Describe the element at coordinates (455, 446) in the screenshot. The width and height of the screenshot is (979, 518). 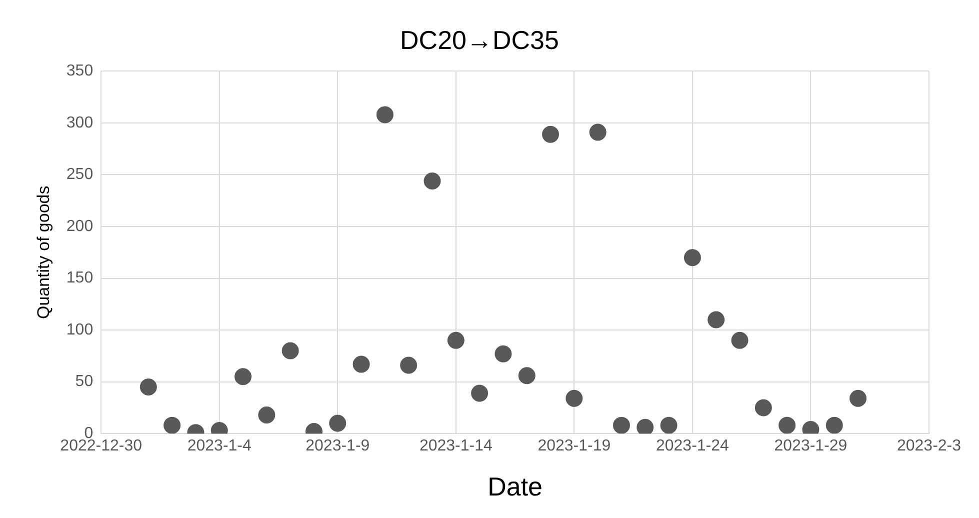
I see `x-tick-label: 2023-1-14` at that location.